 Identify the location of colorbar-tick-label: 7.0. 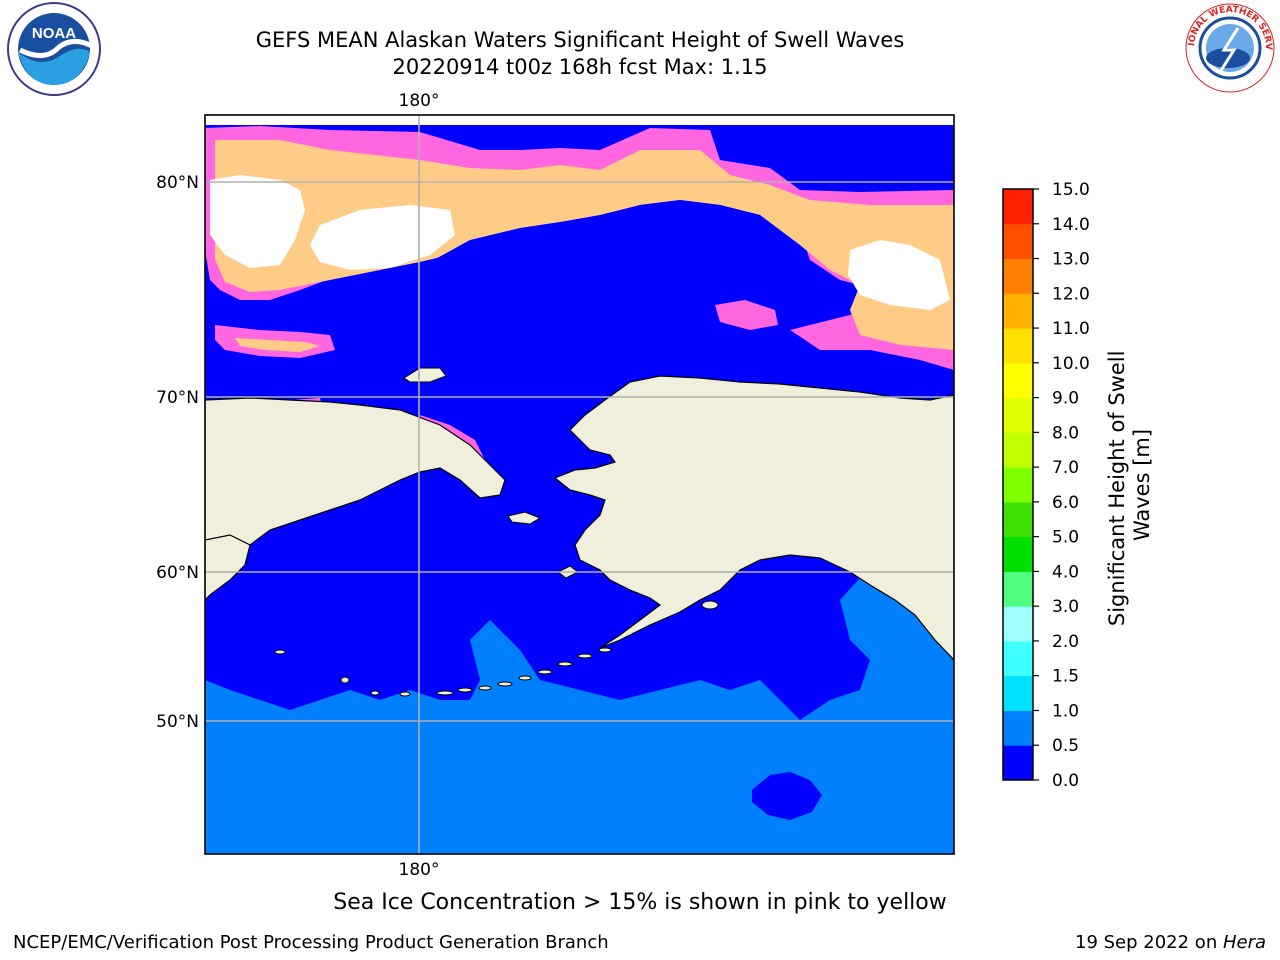
(1065, 468).